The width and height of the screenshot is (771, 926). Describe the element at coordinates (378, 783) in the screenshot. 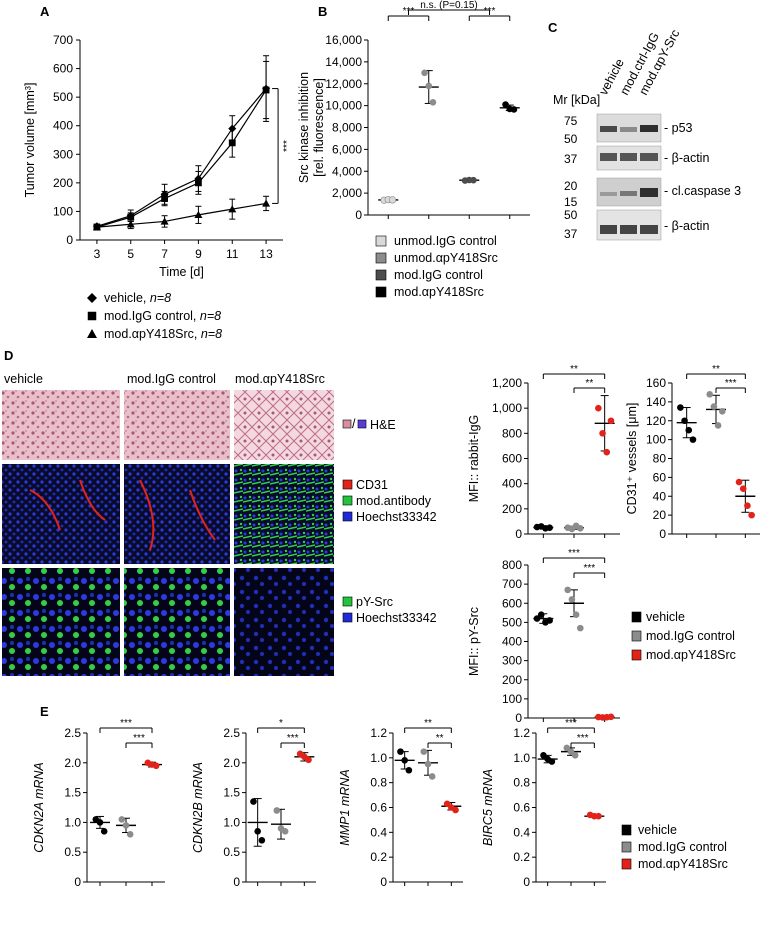

I see `E-MMP1-y-tick-label: 0.8` at that location.